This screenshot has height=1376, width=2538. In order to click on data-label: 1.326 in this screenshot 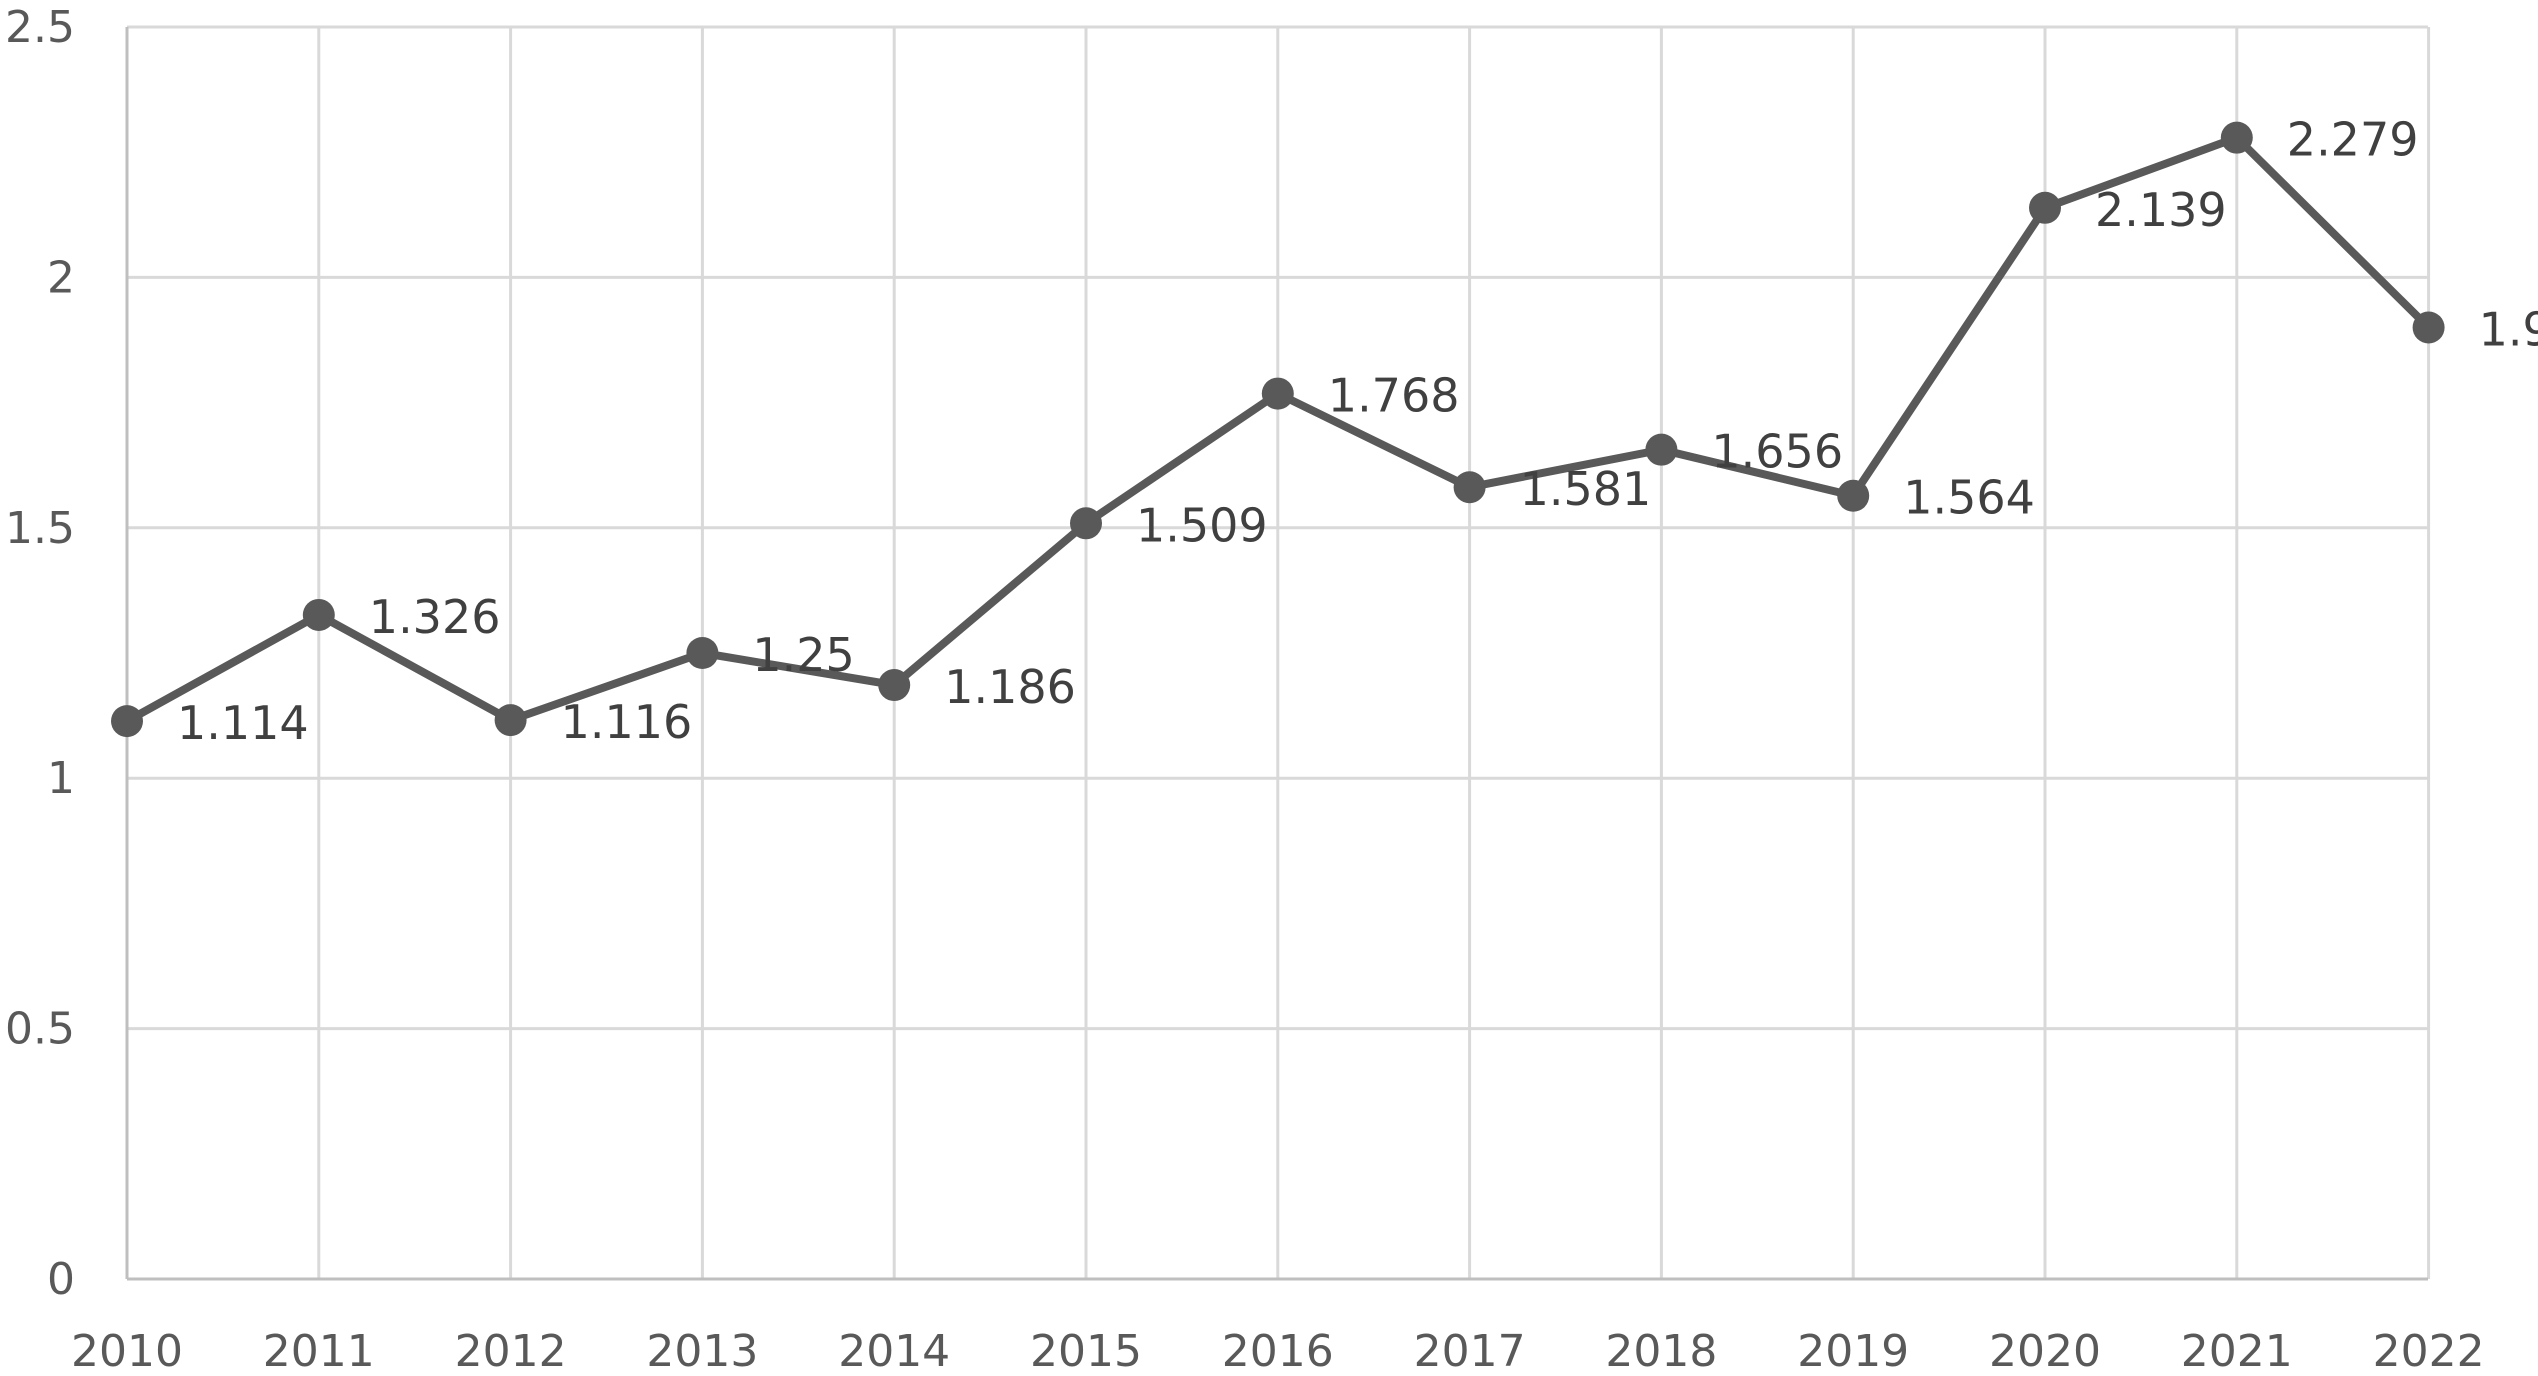, I will do `click(435, 617)`.